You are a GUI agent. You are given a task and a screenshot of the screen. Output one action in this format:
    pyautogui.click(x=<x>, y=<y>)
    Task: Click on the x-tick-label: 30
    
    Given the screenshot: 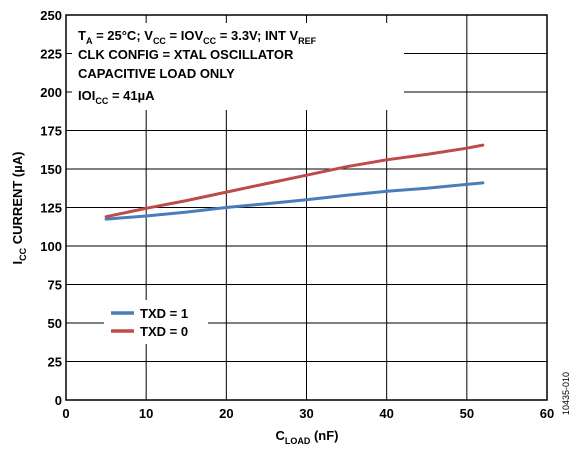 What is the action you would take?
    pyautogui.click(x=306, y=413)
    